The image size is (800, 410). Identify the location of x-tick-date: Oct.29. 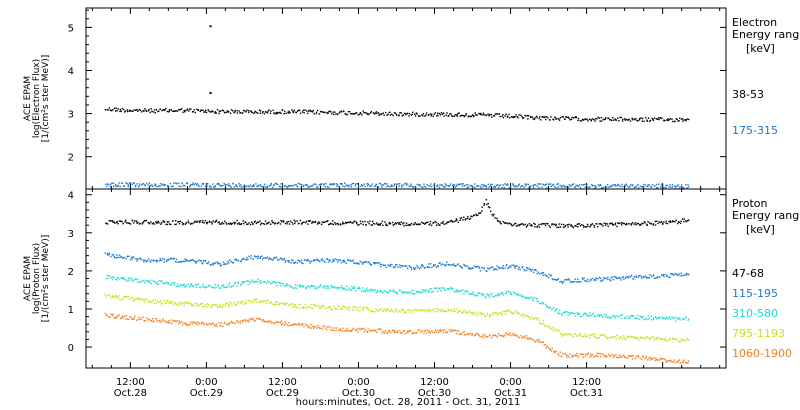
(206, 393).